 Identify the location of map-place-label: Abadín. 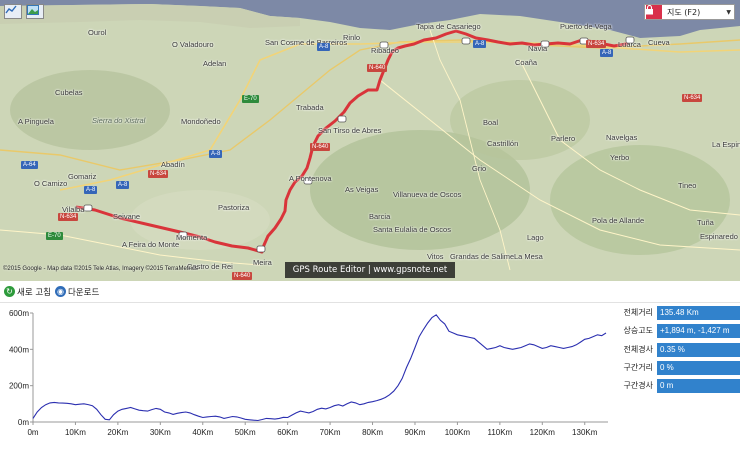
(173, 164).